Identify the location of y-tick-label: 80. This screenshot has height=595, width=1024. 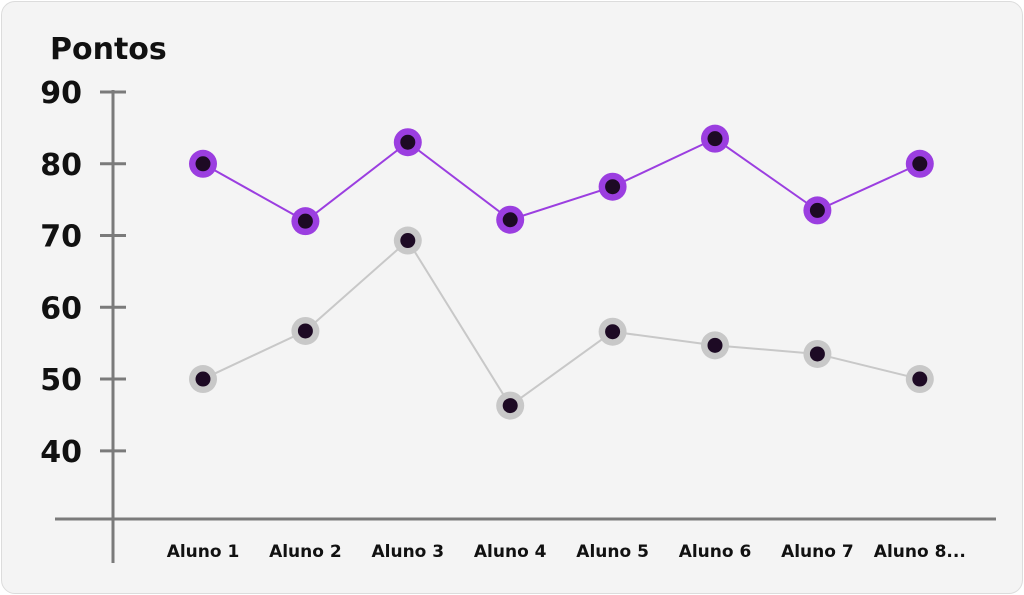
(61, 165).